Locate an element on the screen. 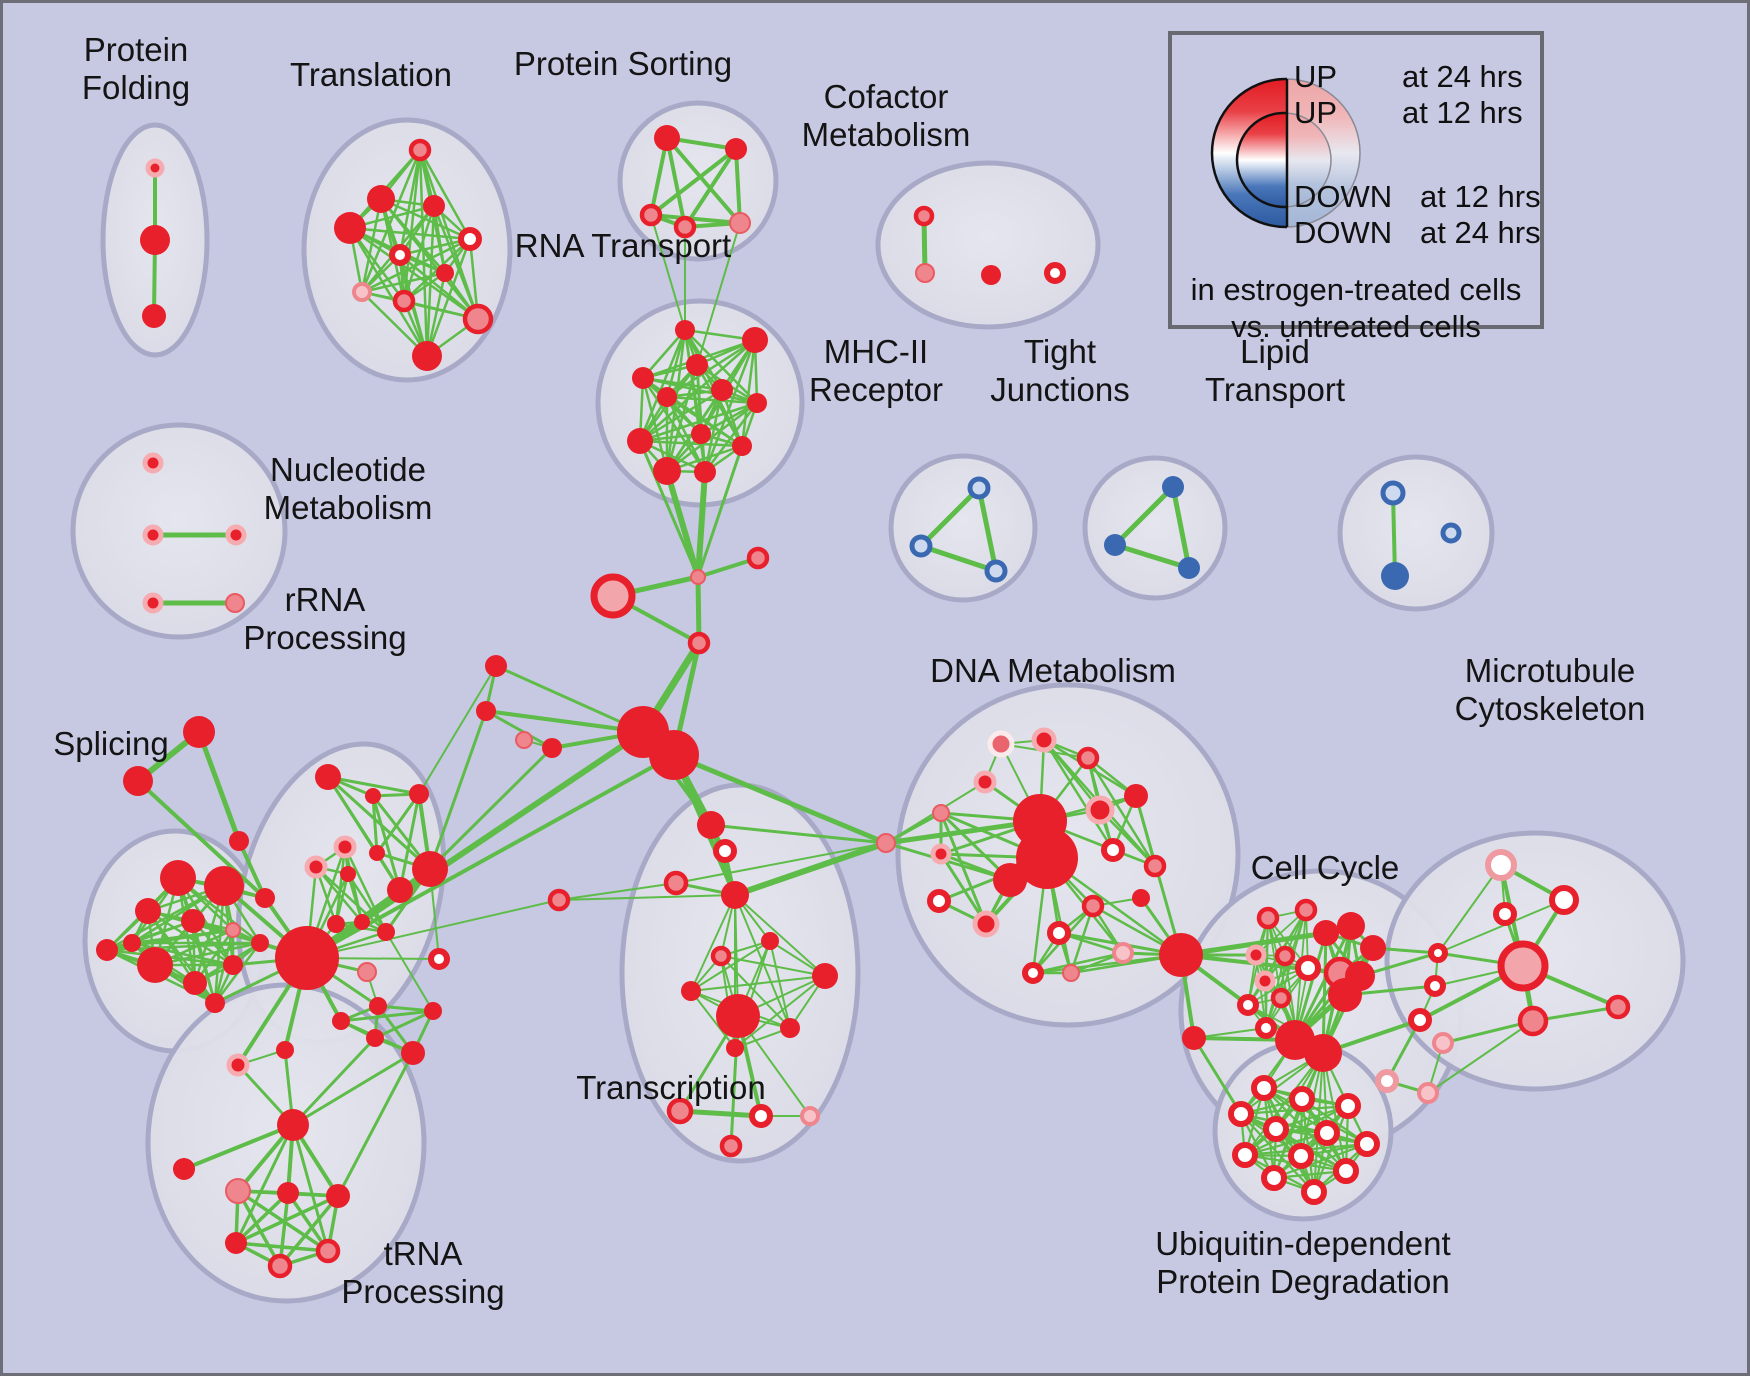 This screenshot has height=1376, width=1750. cluster-label-line: RNA Transport is located at coordinates (623, 245).